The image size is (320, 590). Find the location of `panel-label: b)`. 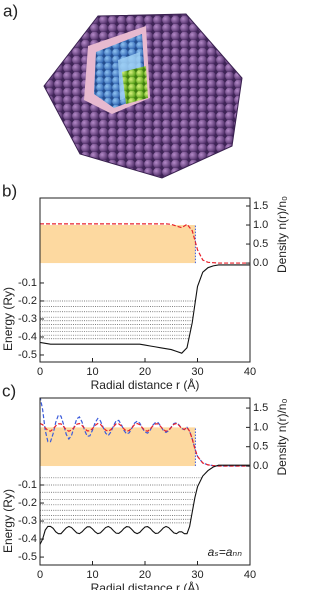

panel-label: b) is located at coordinates (9, 190).